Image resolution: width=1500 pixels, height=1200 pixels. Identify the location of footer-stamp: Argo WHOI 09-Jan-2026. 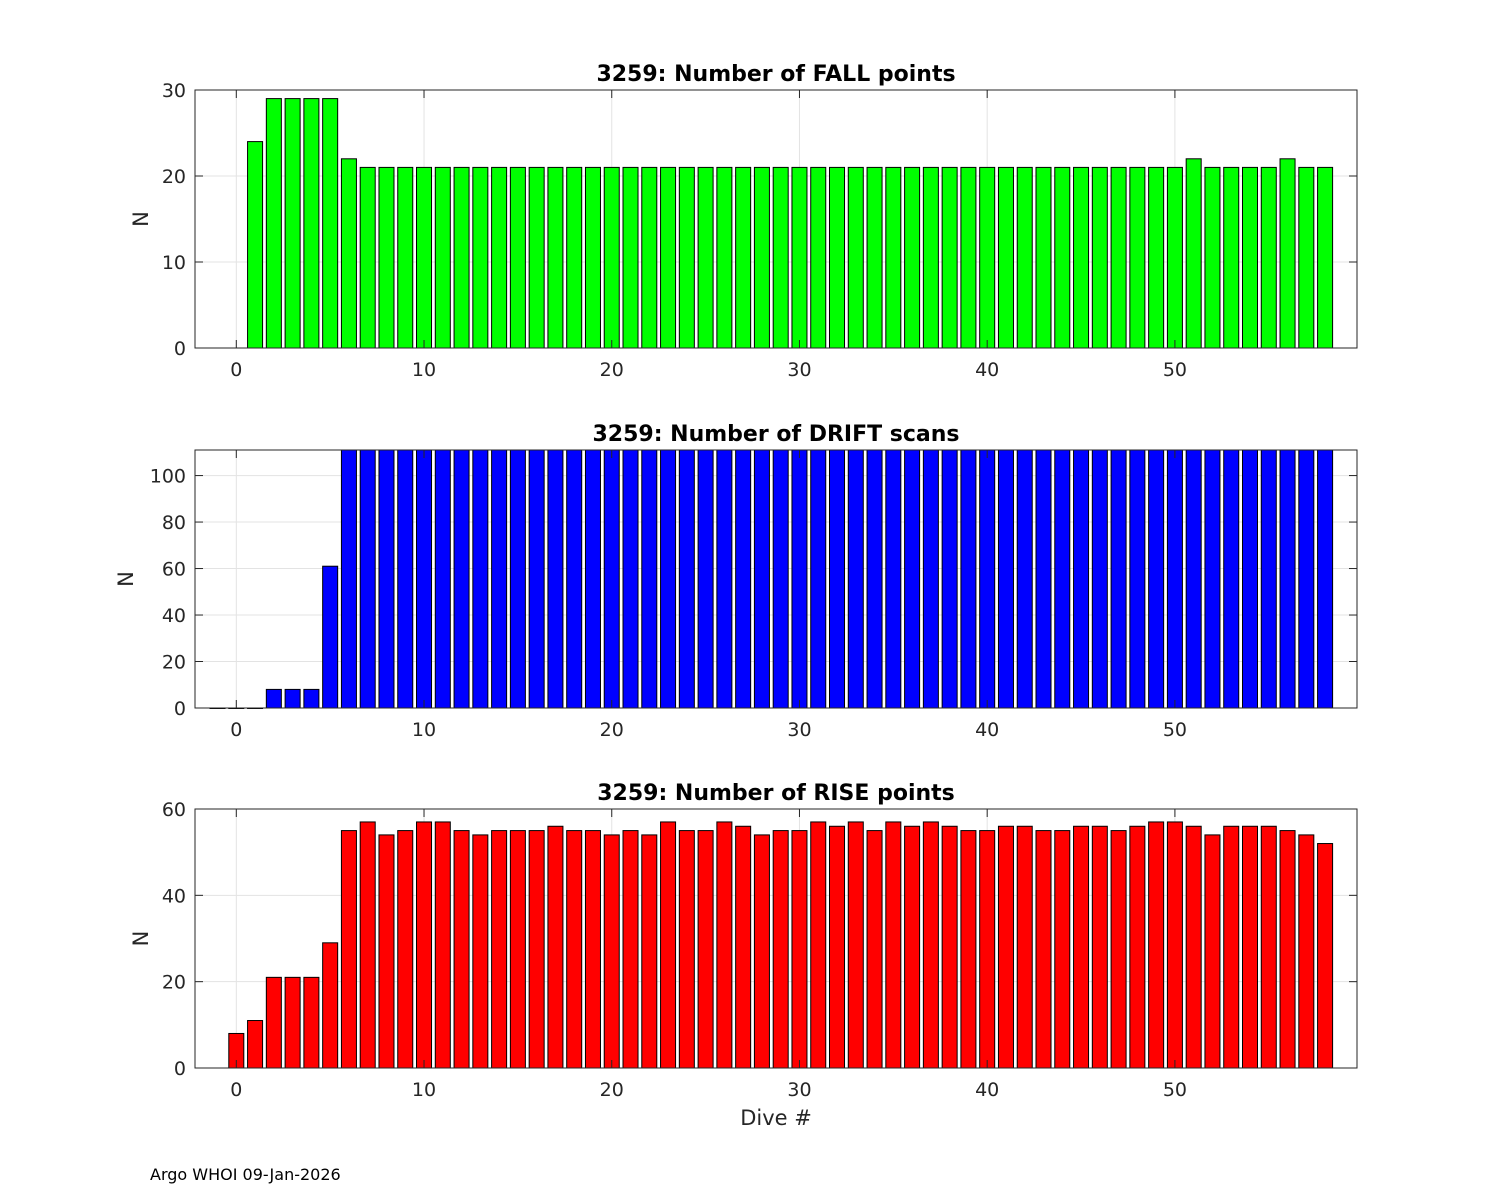
(245, 1174).